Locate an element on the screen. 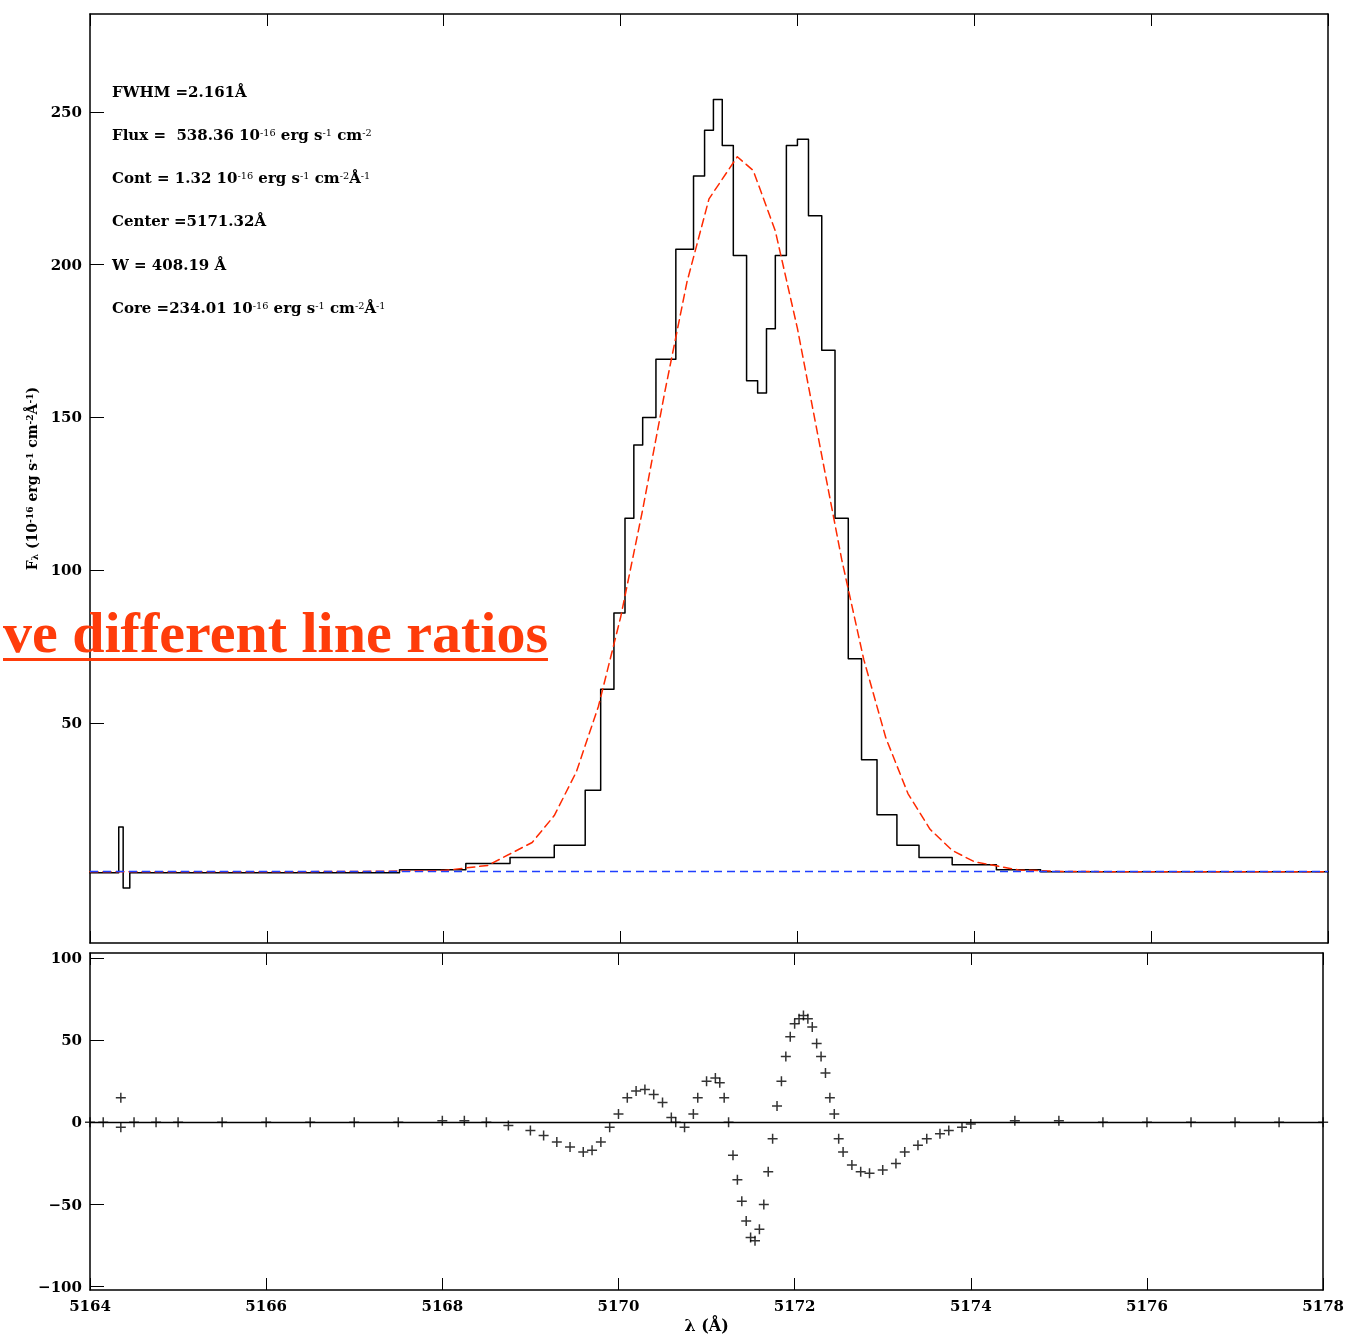 This screenshot has width=1347, height=1342. annotation: Center =5171.32Å is located at coordinates (189, 221).